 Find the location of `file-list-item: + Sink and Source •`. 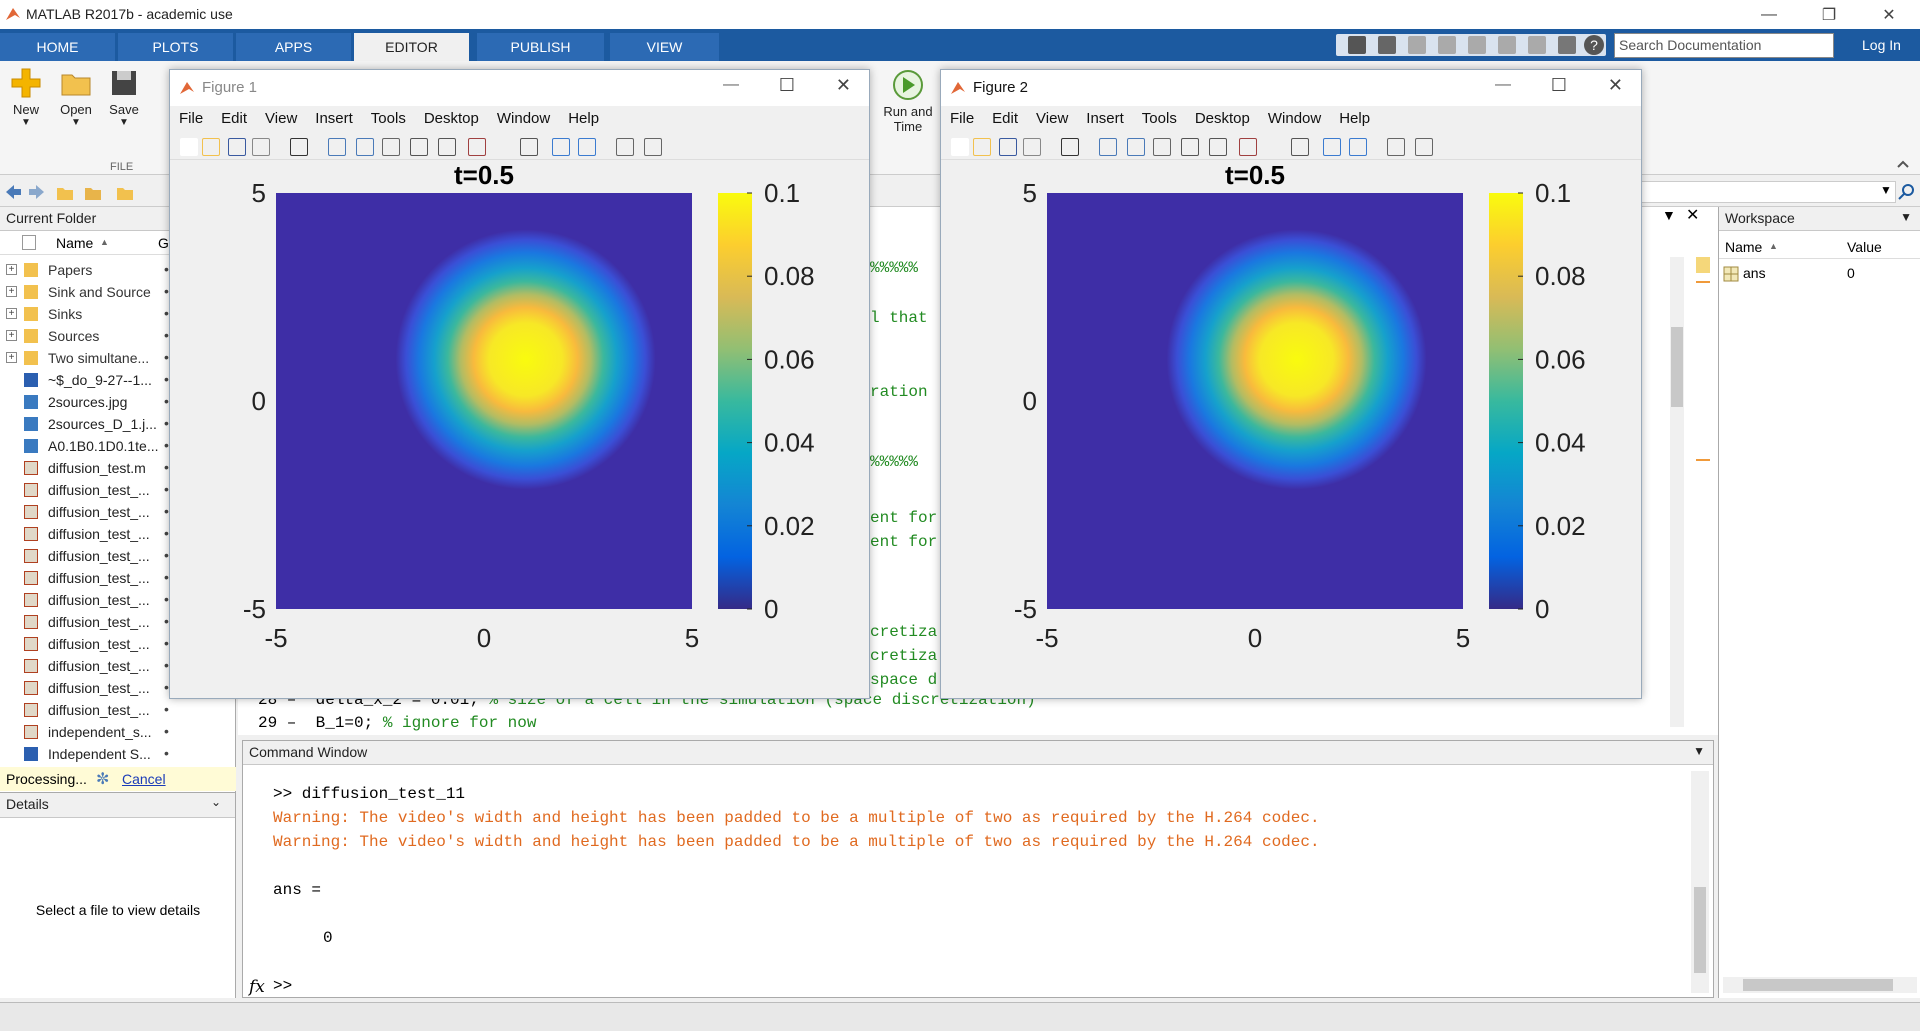

file-list-item: + Sink and Source • is located at coordinates (118, 292).